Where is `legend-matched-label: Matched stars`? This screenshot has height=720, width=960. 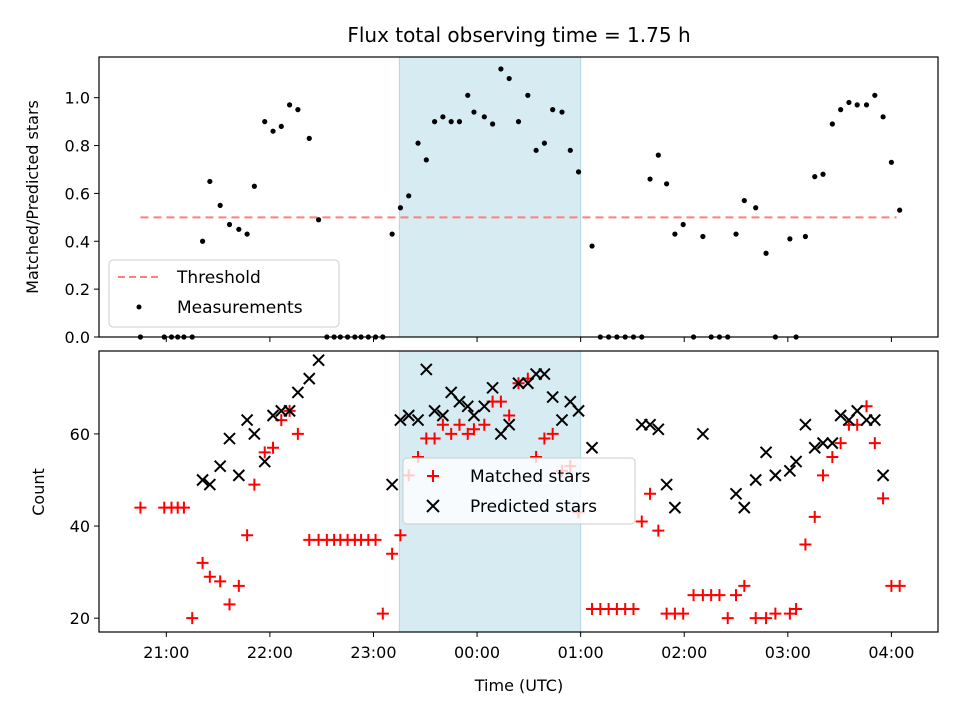 legend-matched-label: Matched stars is located at coordinates (530, 477).